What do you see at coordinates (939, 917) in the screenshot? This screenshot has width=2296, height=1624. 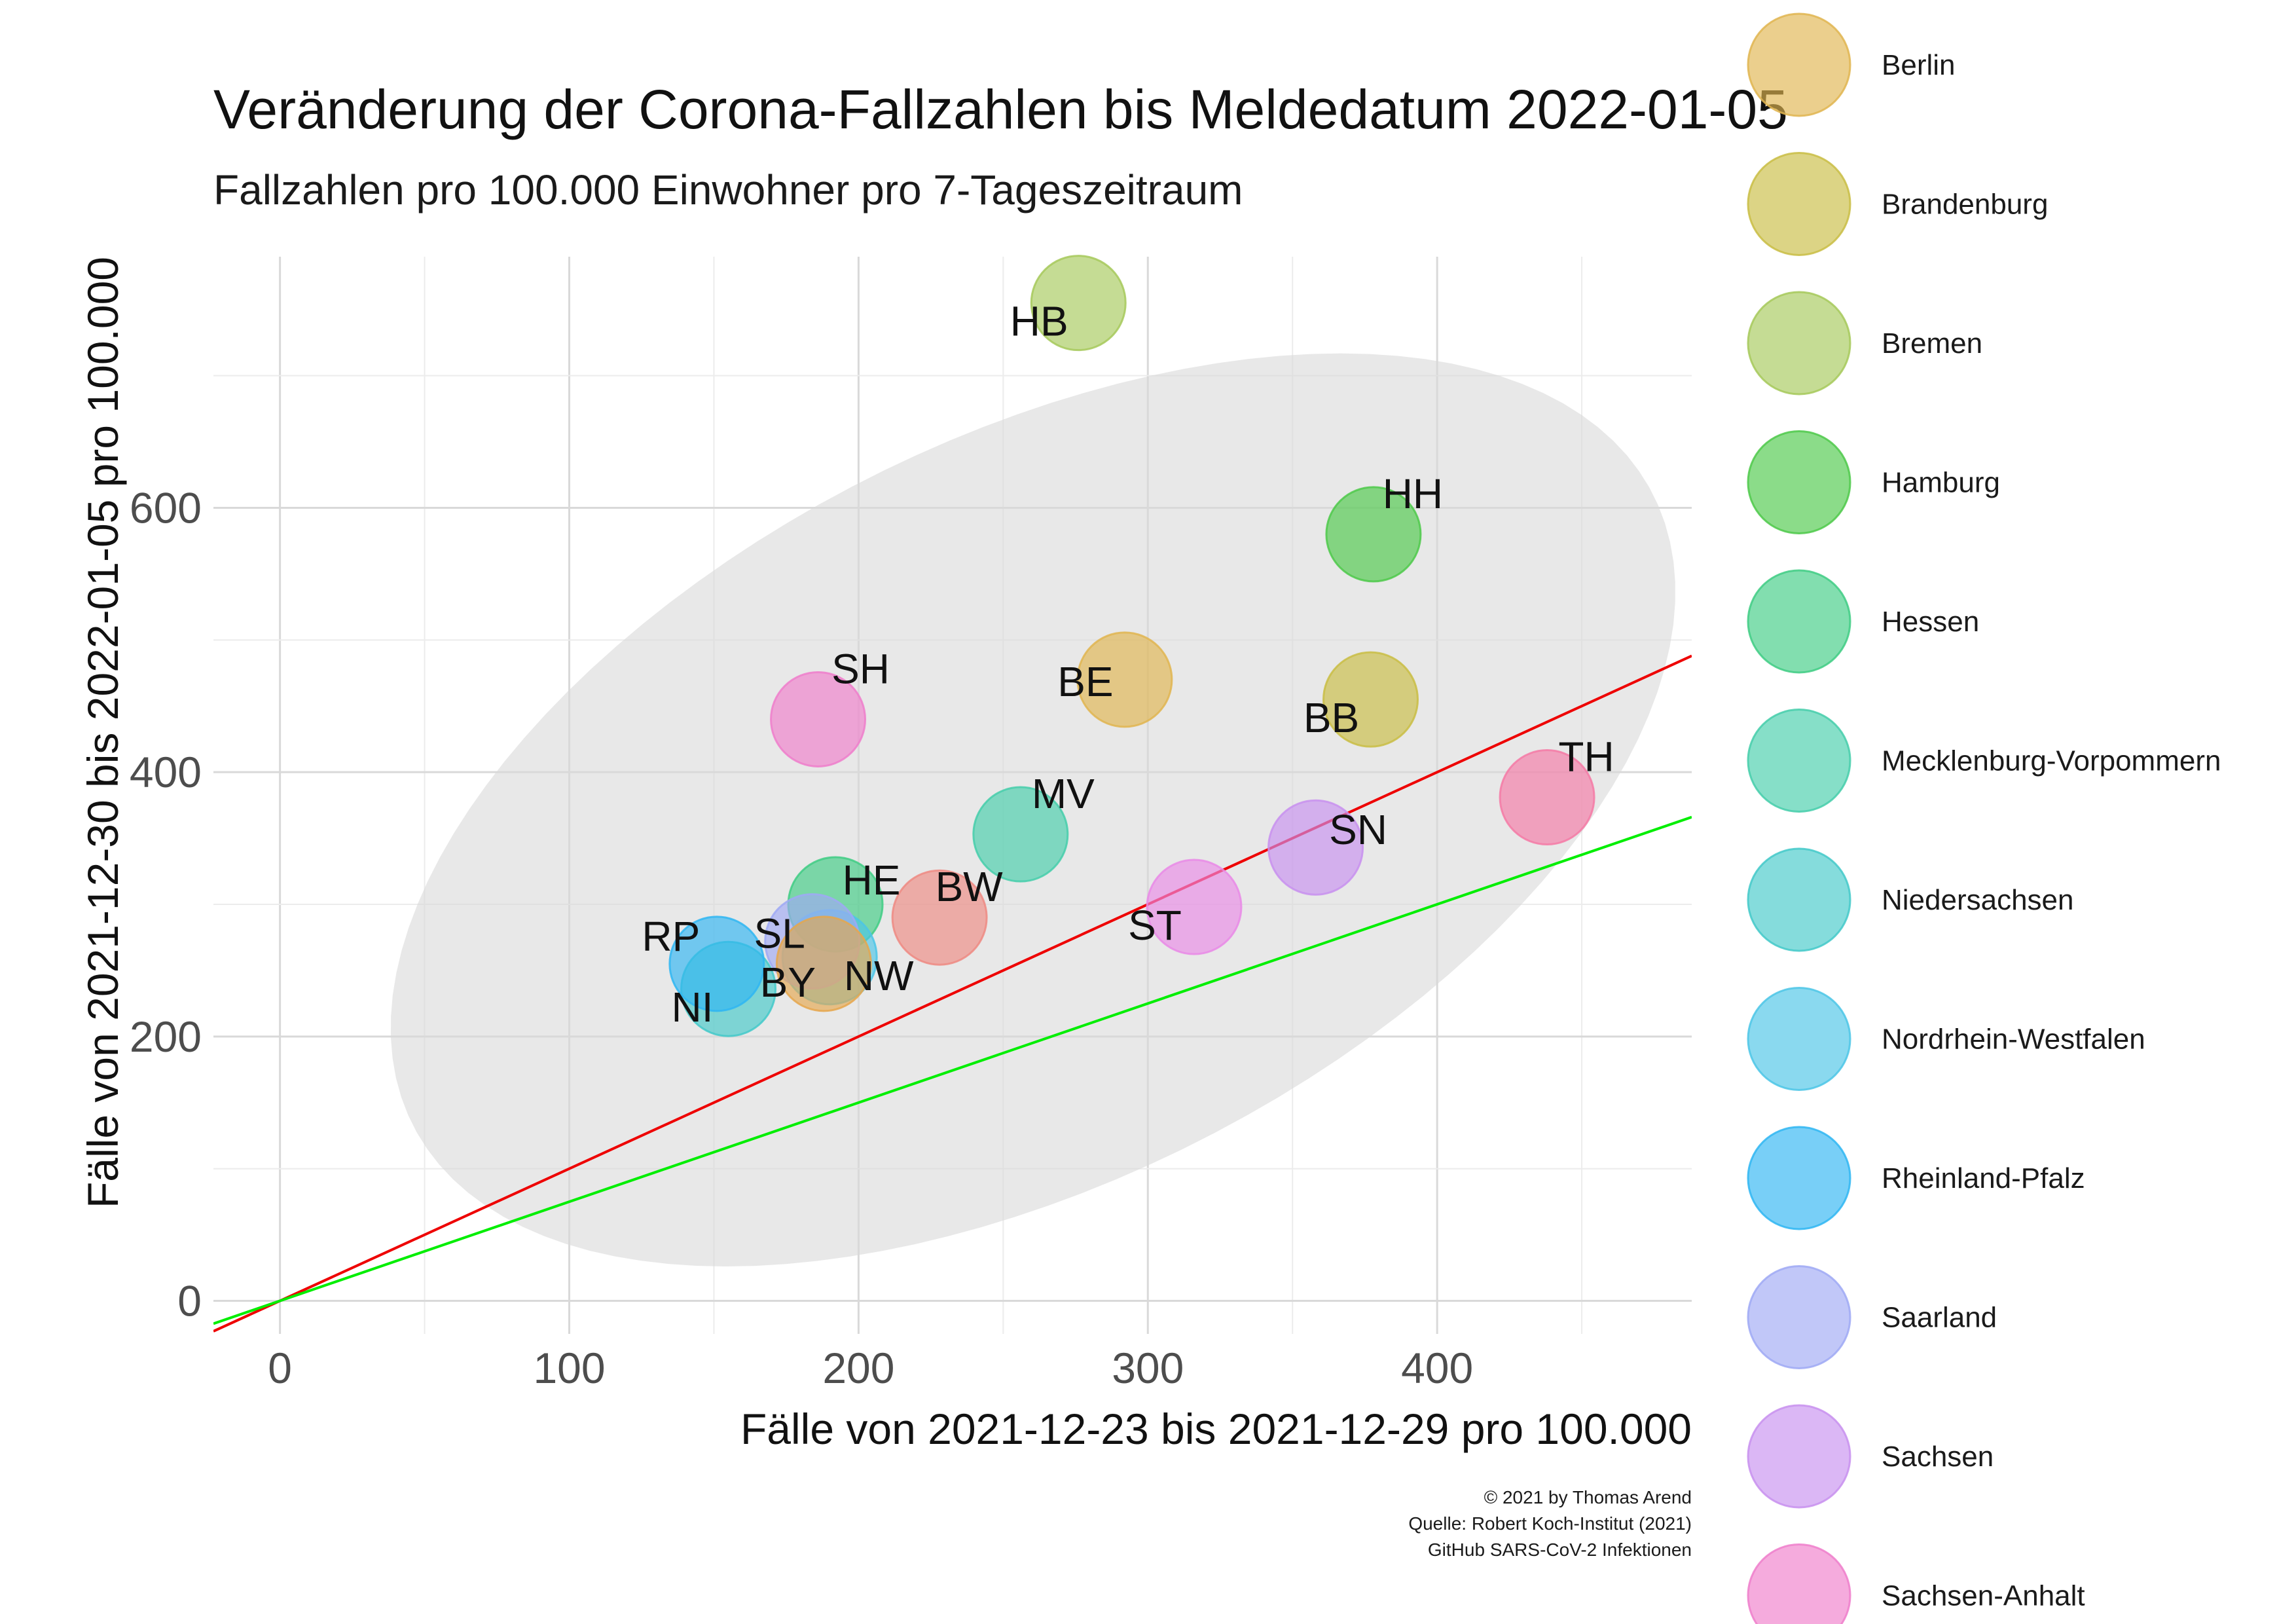 I see `data-point-bw` at bounding box center [939, 917].